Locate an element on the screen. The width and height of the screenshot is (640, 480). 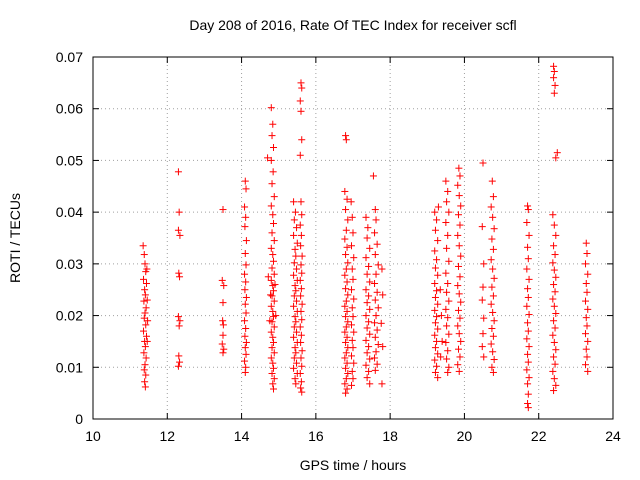
x-tick-label: 24 is located at coordinates (613, 436).